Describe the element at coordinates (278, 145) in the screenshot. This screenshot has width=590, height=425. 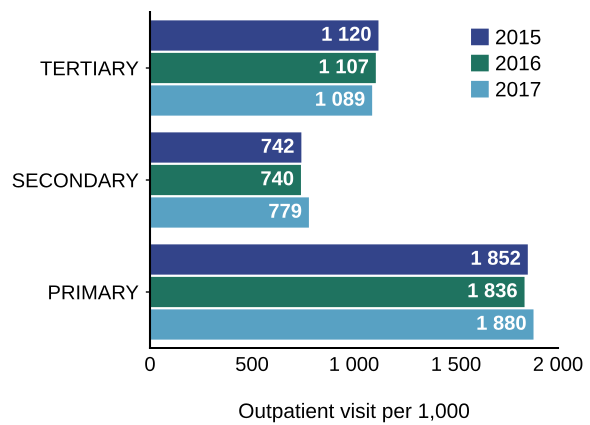
I see `data-label: 742` at that location.